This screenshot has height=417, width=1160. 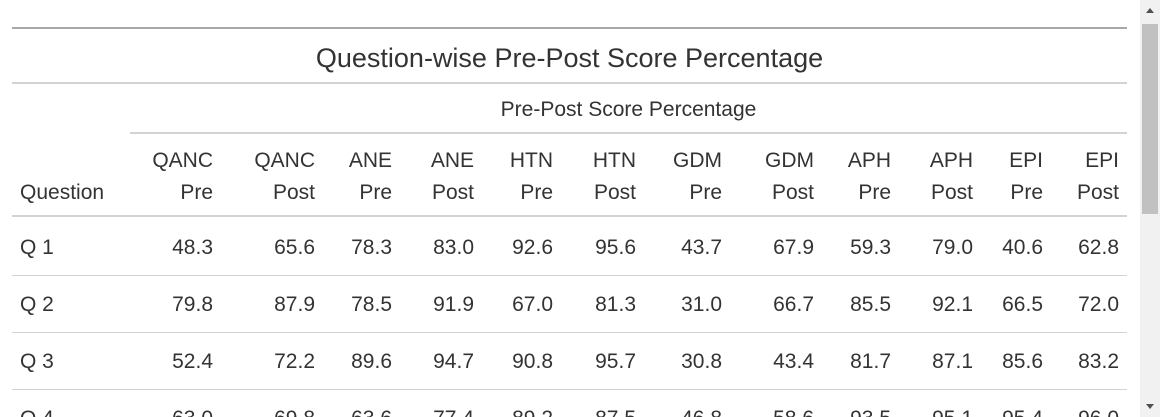 I want to click on cell-value: 48.3, so click(x=192, y=247).